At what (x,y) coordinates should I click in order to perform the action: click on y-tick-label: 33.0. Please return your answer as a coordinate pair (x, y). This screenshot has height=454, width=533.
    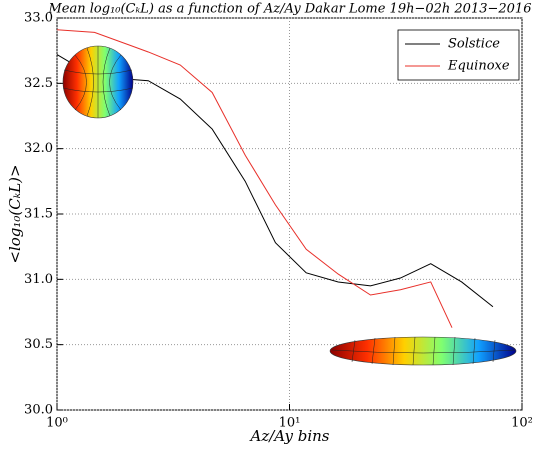
    Looking at the image, I should click on (38, 18).